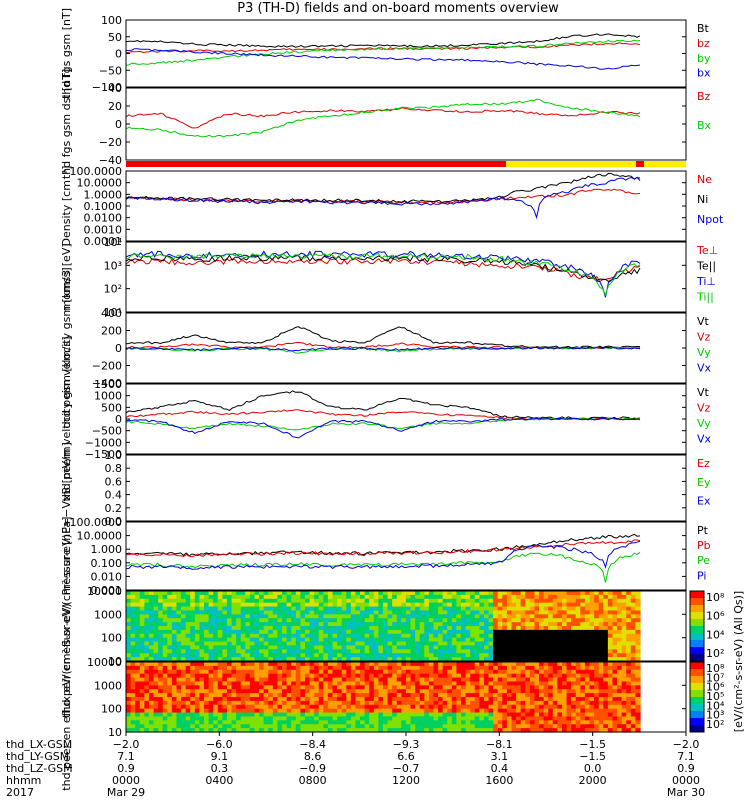 This screenshot has width=750, height=800. Describe the element at coordinates (710, 219) in the screenshot. I see `legend-entry: Npot` at that location.